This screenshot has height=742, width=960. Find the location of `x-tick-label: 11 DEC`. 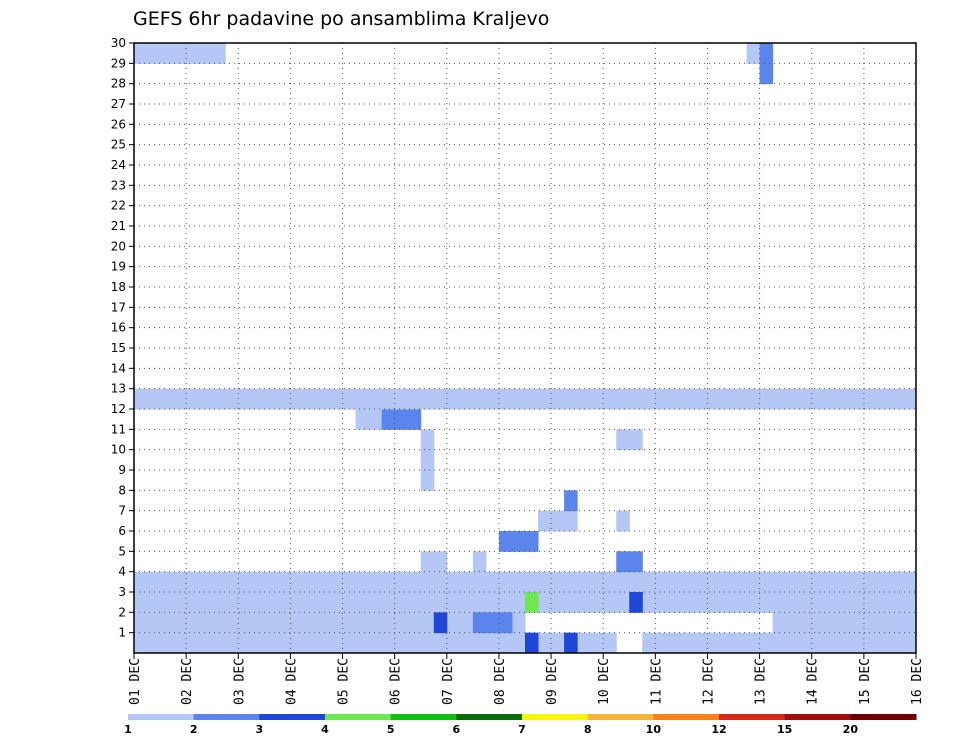

x-tick-label: 11 DEC is located at coordinates (656, 681).